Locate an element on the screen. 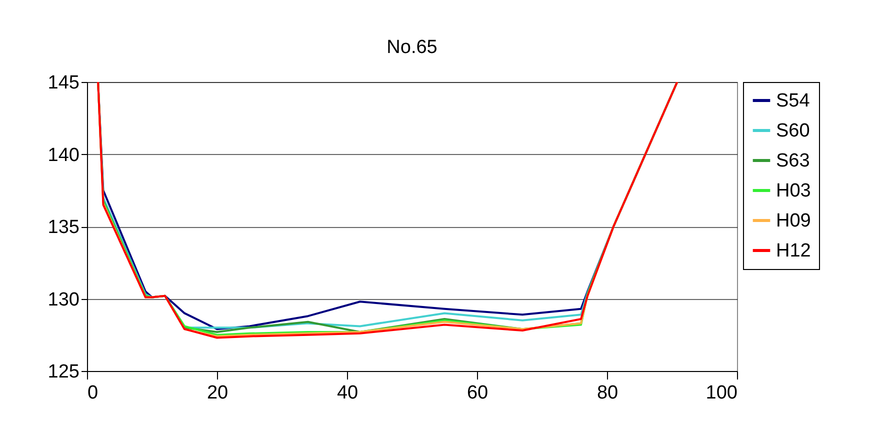  y-tick-label: 145 is located at coordinates (64, 83).